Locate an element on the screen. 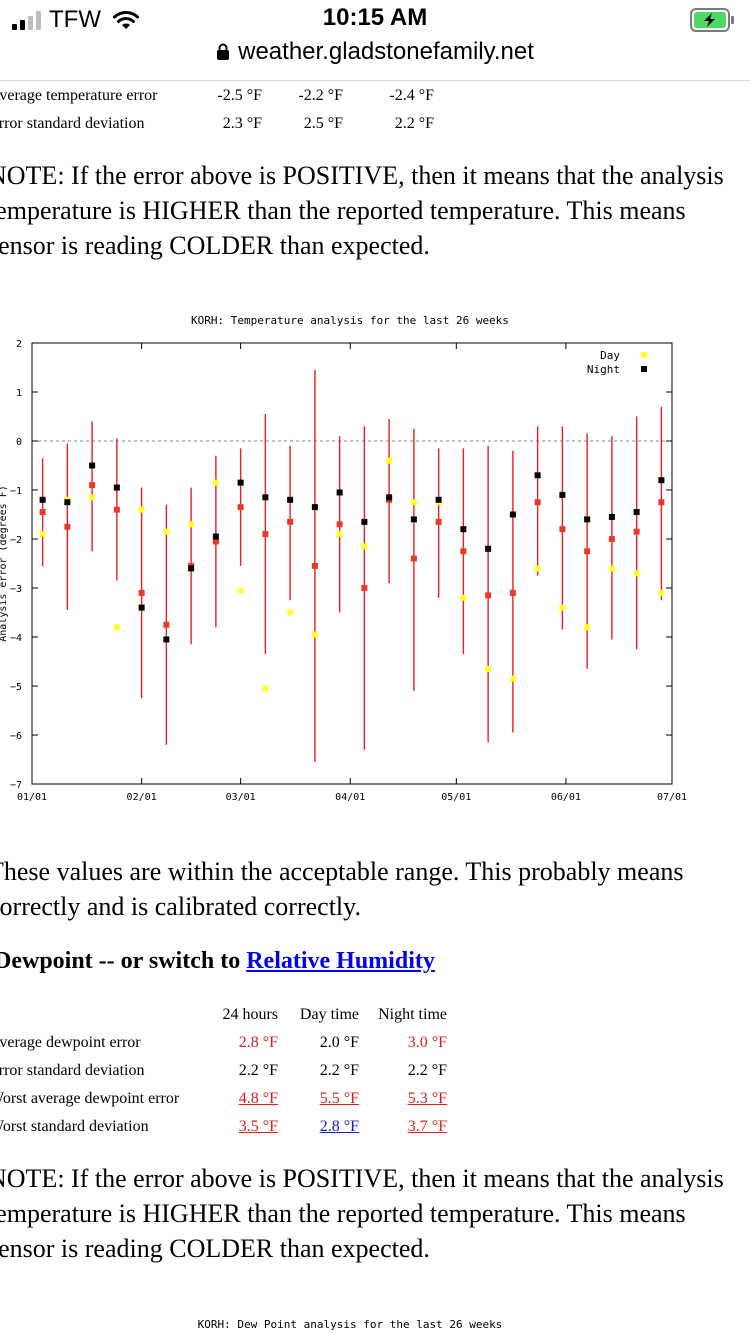 Image resolution: width=750 pixels, height=1334 pixels. battery-charging-icon is located at coordinates (712, 20).